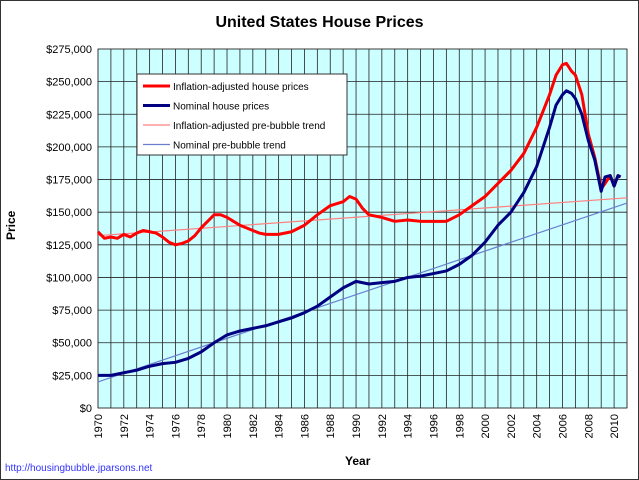 This screenshot has width=639, height=480. What do you see at coordinates (409, 426) in the screenshot?
I see `x-tick-label: 1994` at bounding box center [409, 426].